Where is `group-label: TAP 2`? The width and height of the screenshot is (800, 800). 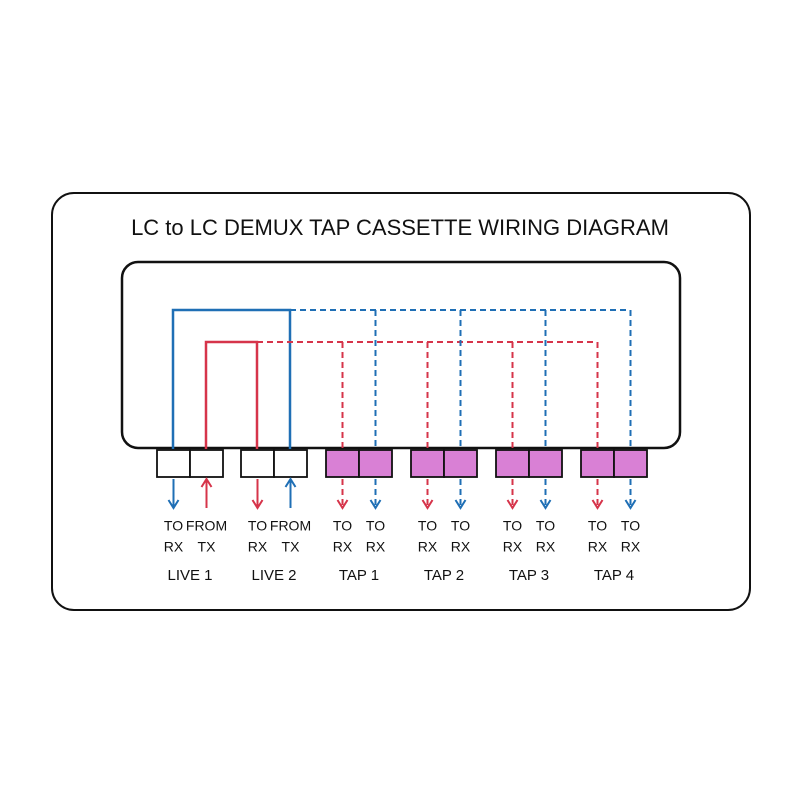 group-label: TAP 2 is located at coordinates (444, 575).